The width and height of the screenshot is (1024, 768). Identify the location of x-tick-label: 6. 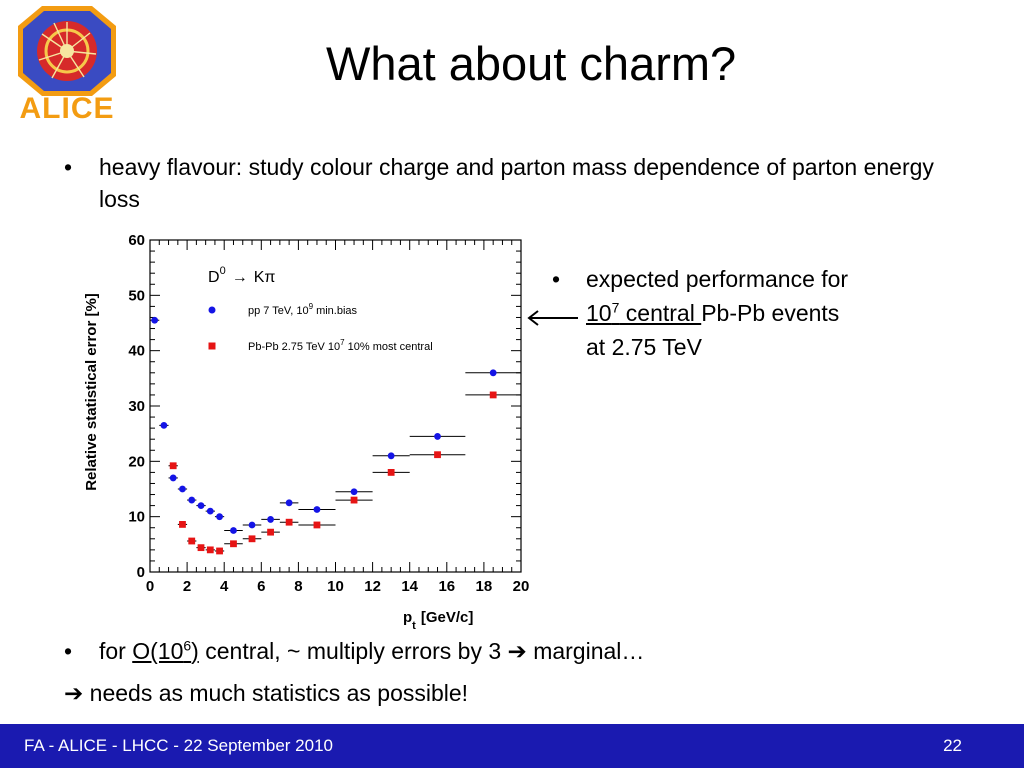
(261, 586).